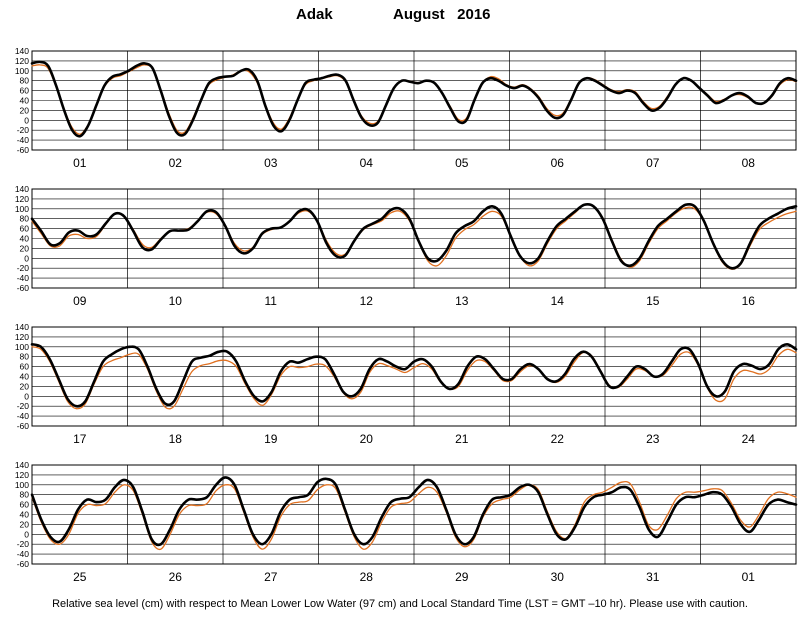 Image resolution: width=800 pixels, height=618 pixels. I want to click on day-label: 03, so click(271, 163).